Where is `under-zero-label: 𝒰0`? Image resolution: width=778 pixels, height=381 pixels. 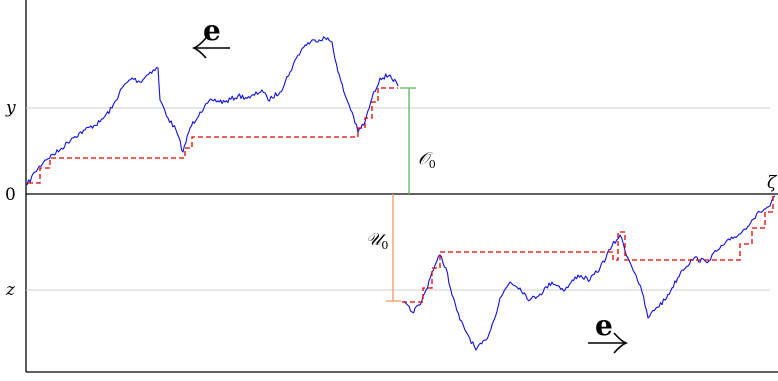 under-zero-label: 𝒰0 is located at coordinates (377, 241).